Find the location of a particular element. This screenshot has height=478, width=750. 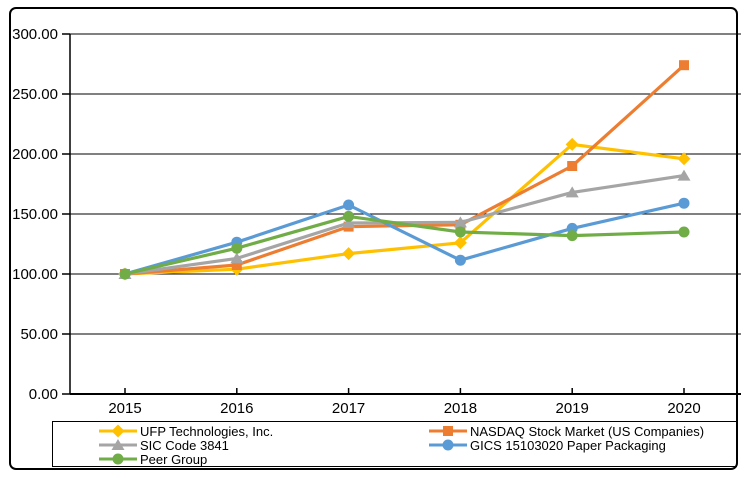

legend-label: UFP Technologies, Inc. is located at coordinates (207, 431).